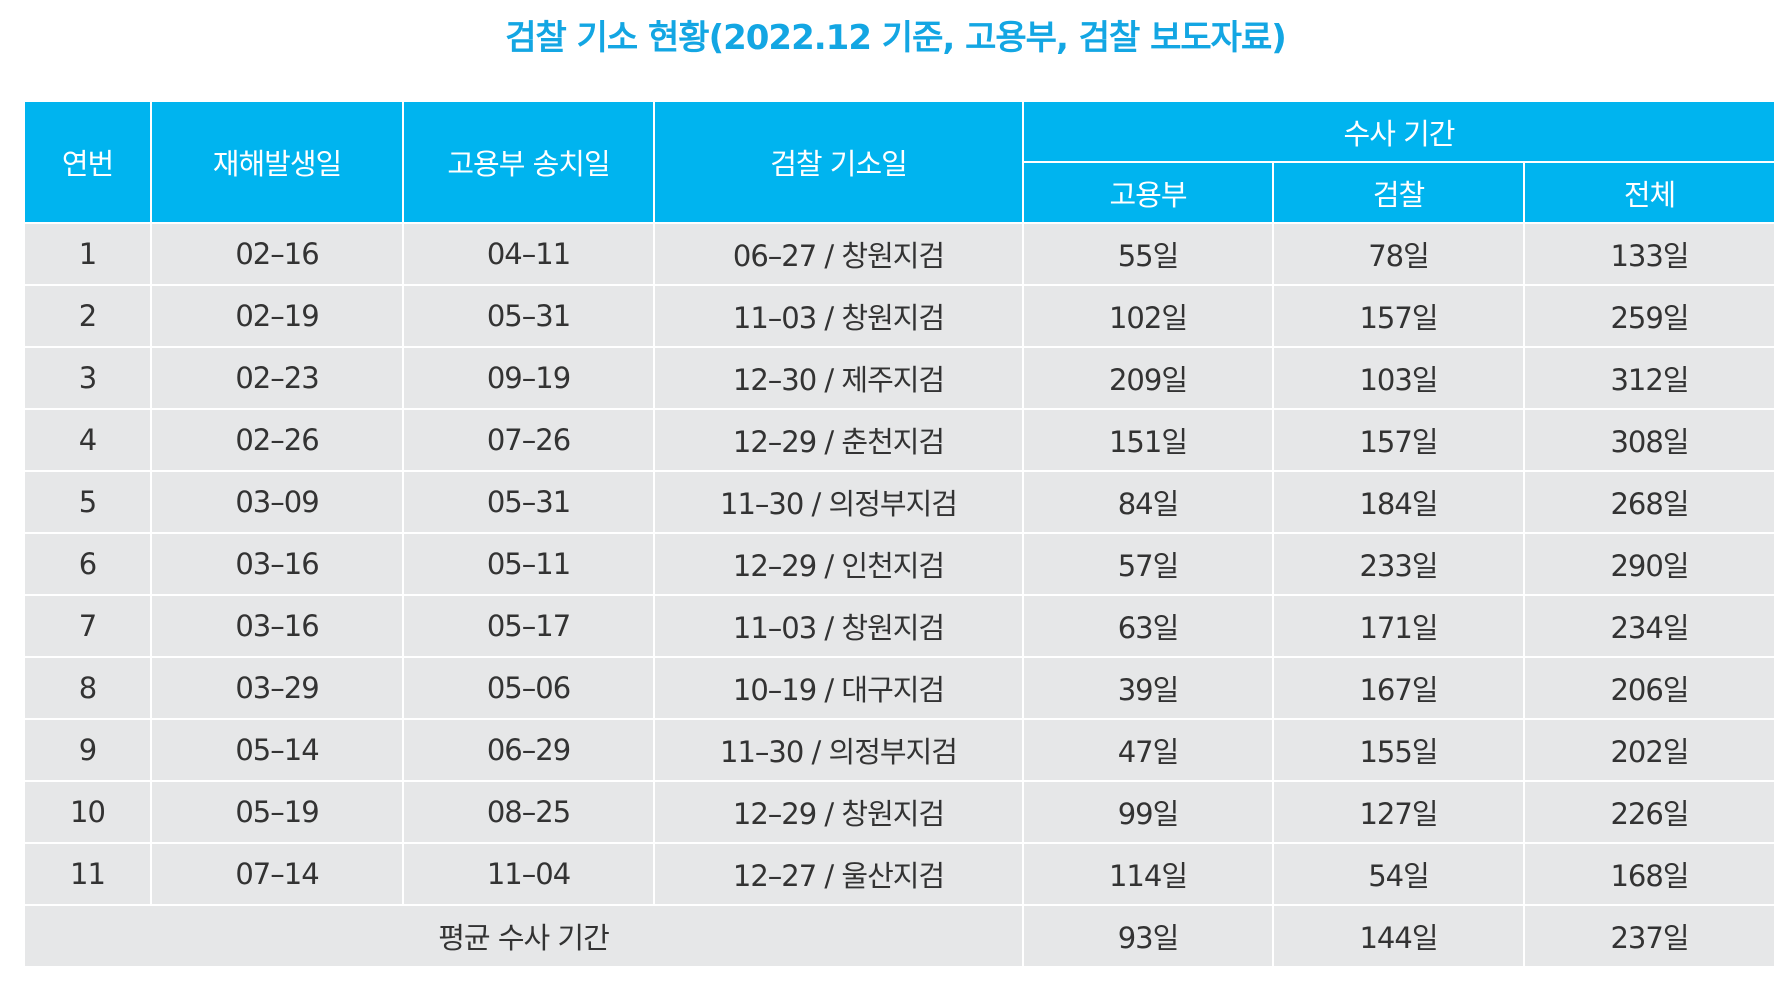  What do you see at coordinates (277, 440) in the screenshot?
I see `cell: 02–26` at bounding box center [277, 440].